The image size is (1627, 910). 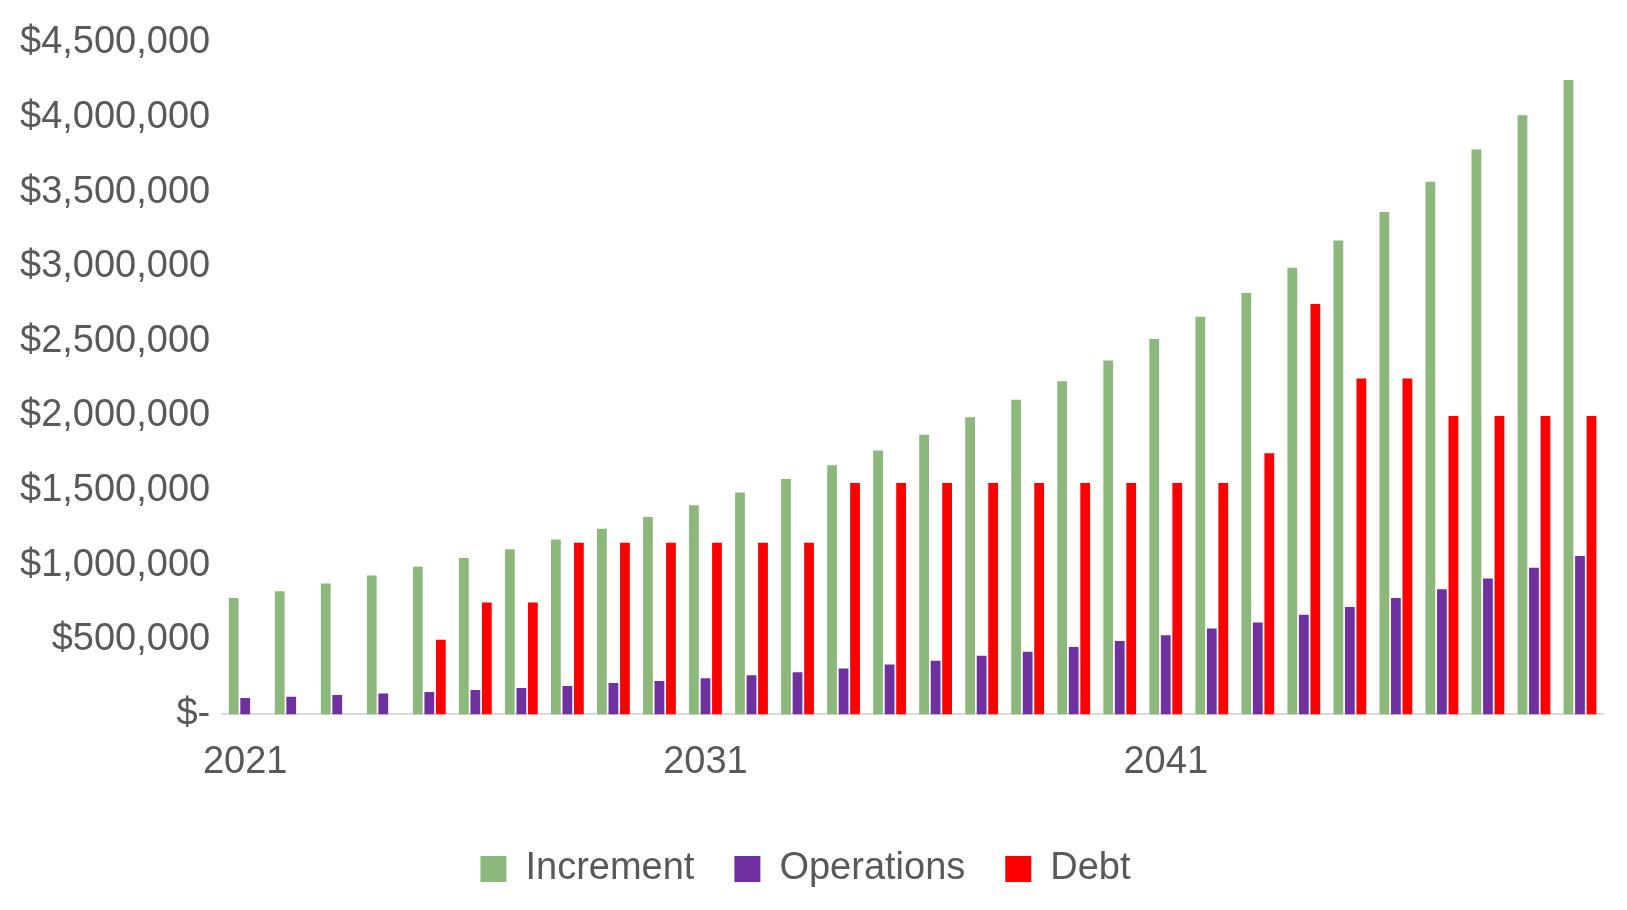 I want to click on x-tick-label: 2021, so click(x=245, y=759).